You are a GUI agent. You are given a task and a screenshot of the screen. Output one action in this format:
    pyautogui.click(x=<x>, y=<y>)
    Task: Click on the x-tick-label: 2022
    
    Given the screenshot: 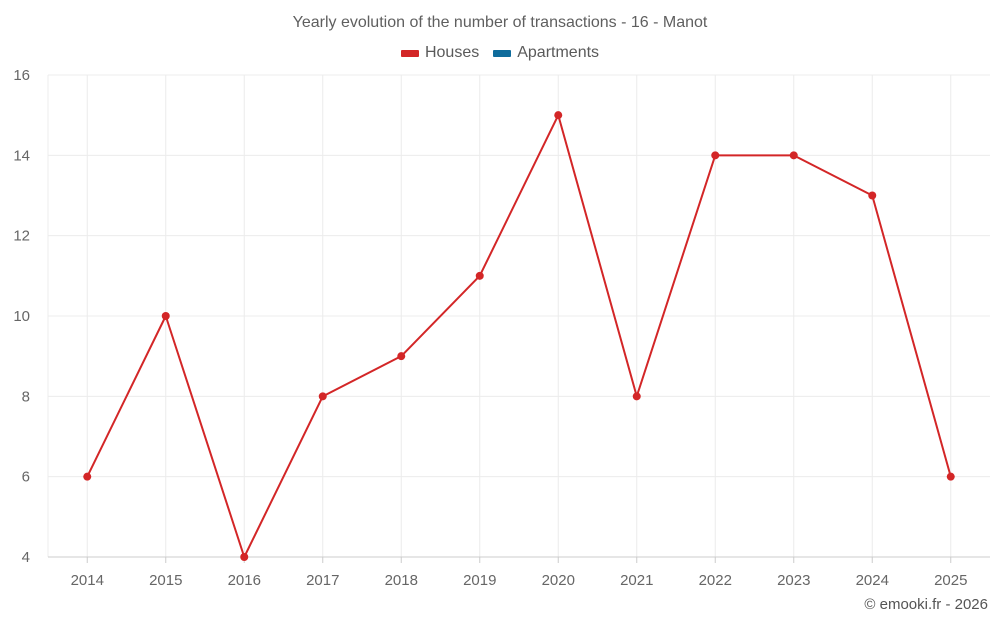 What is the action you would take?
    pyautogui.click(x=715, y=580)
    